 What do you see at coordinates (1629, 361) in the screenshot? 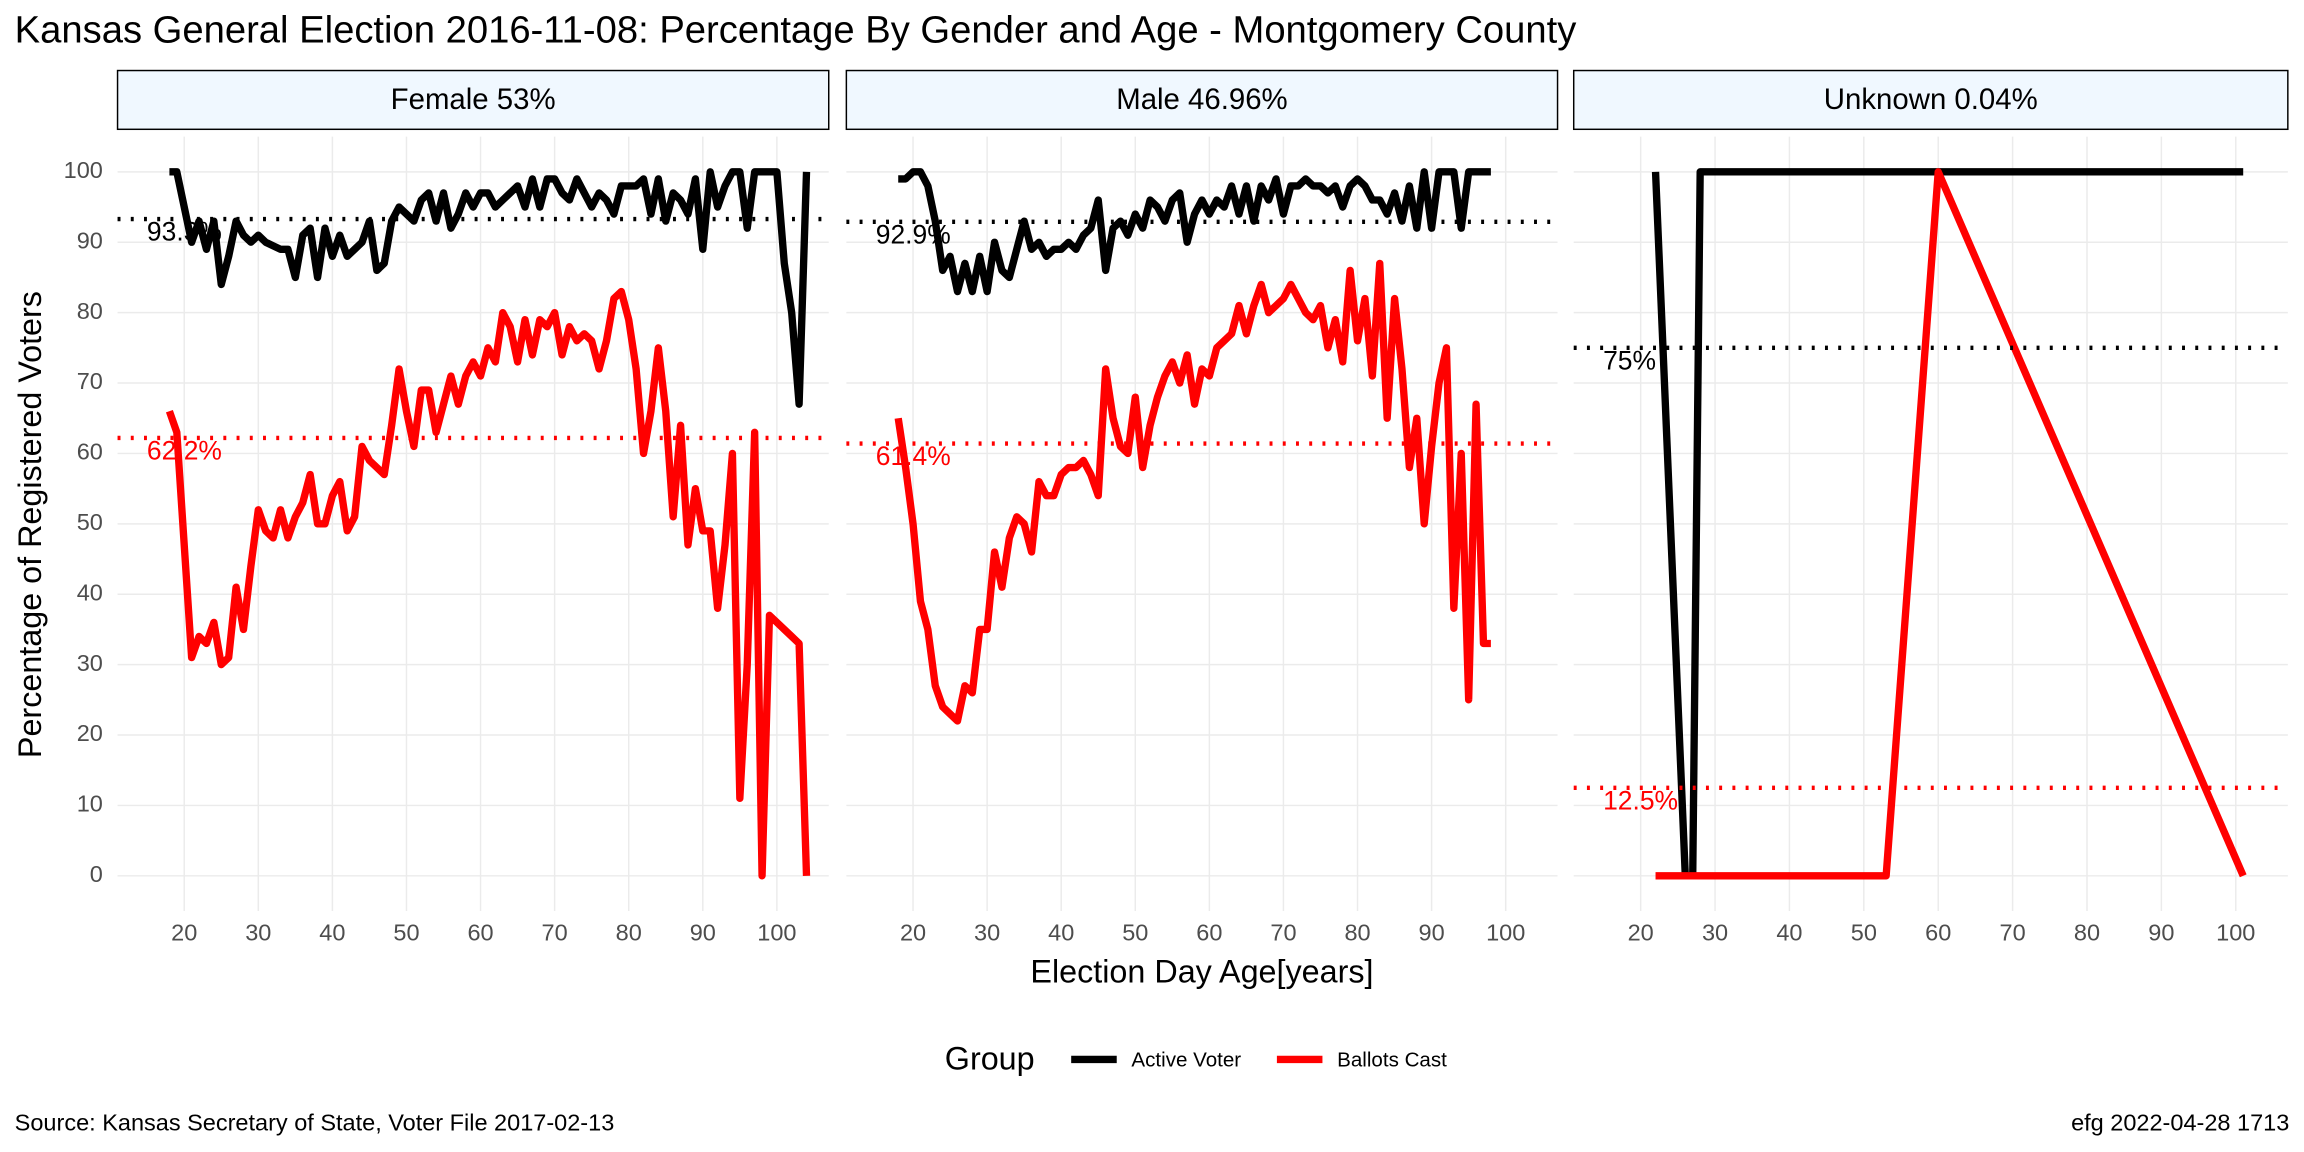
I see `reference-label: 75%` at bounding box center [1629, 361].